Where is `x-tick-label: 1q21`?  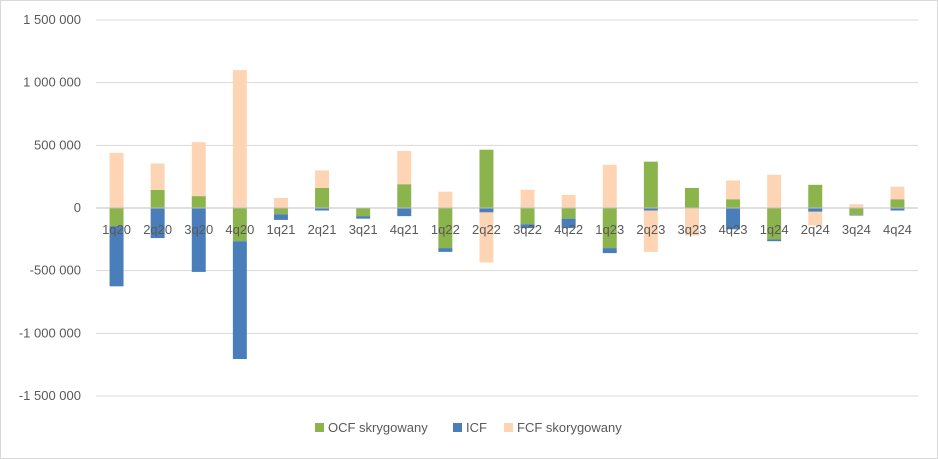
x-tick-label: 1q21 is located at coordinates (280, 229).